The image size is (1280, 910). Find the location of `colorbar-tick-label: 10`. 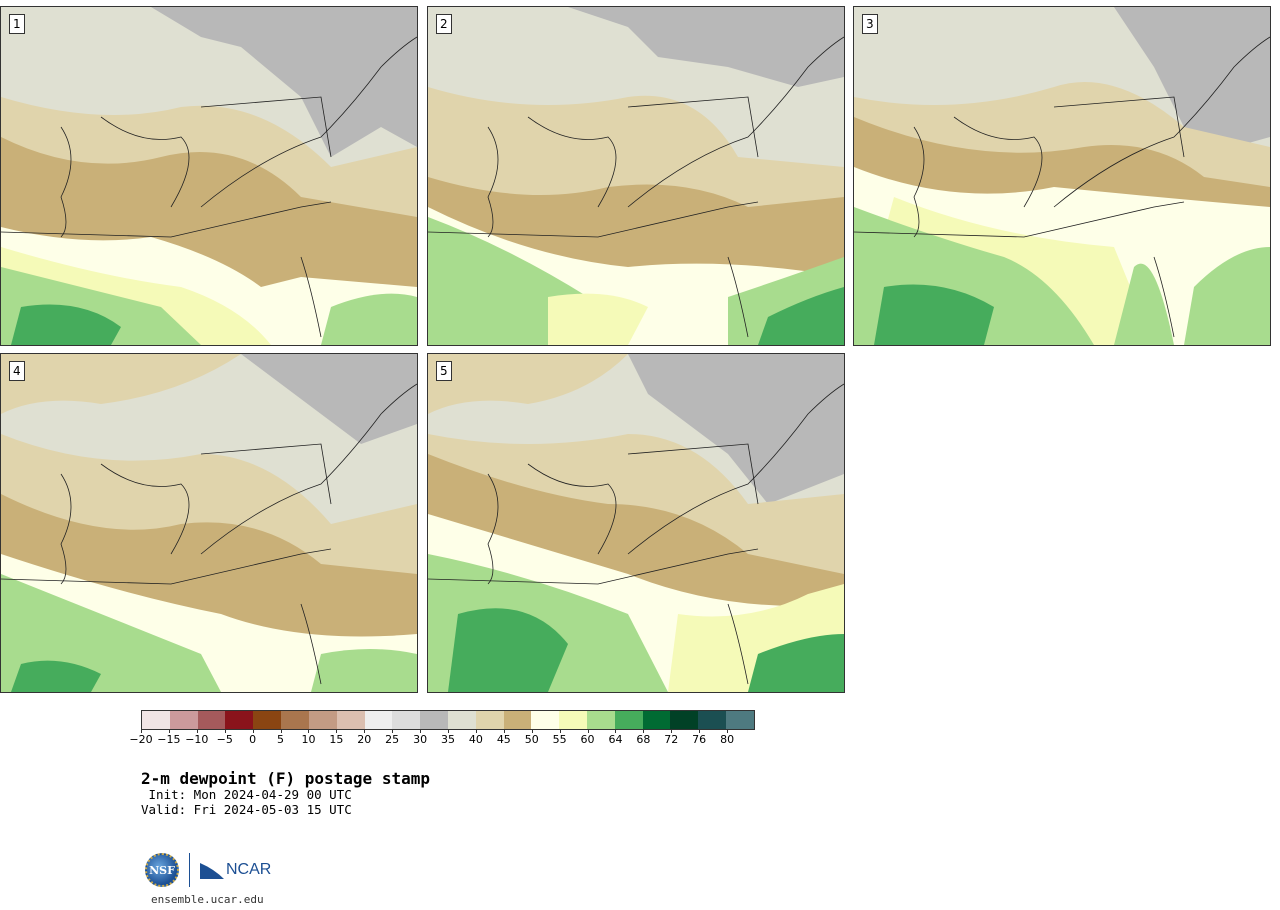

colorbar-tick-label: 10 is located at coordinates (308, 739).